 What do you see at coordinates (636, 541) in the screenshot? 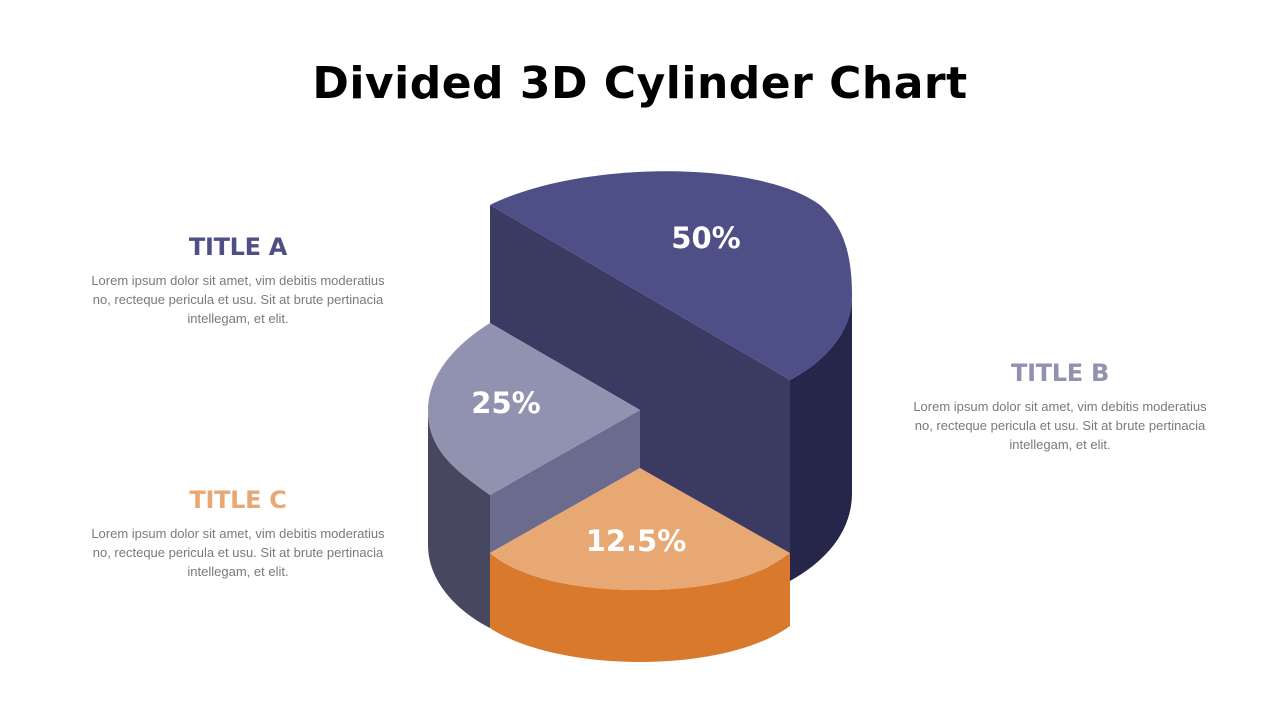
I see `slice-12-5-label: 12.5%` at bounding box center [636, 541].